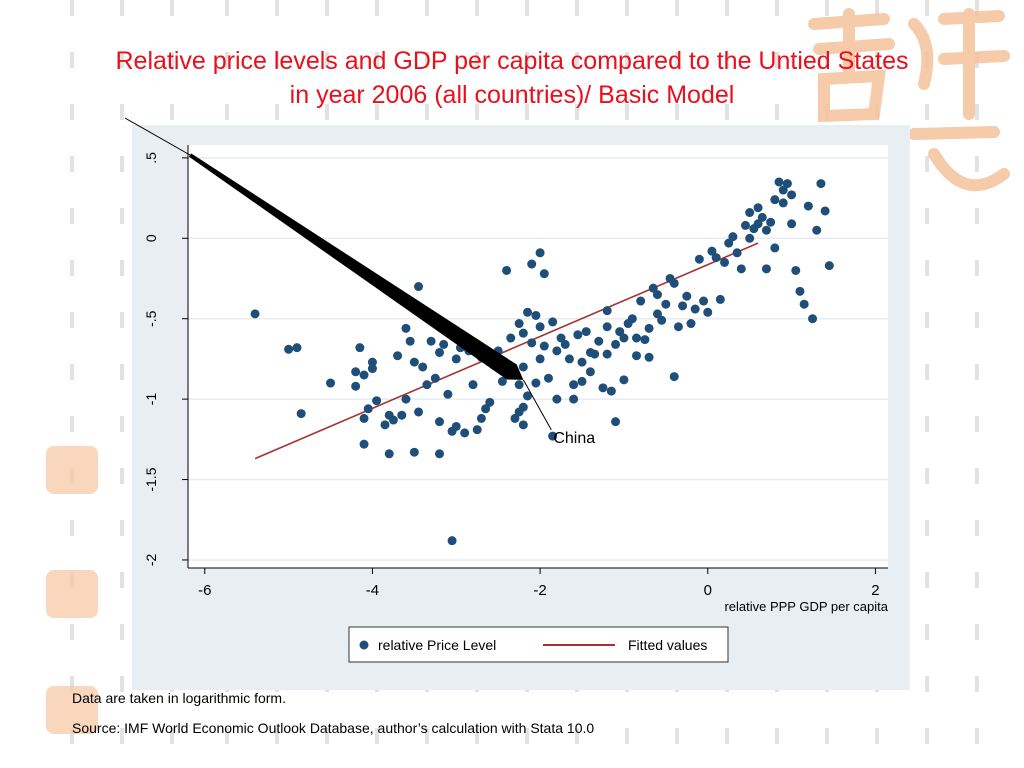 Image resolution: width=1024 pixels, height=768 pixels. What do you see at coordinates (539, 590) in the screenshot?
I see `x-tick-label: -2` at bounding box center [539, 590].